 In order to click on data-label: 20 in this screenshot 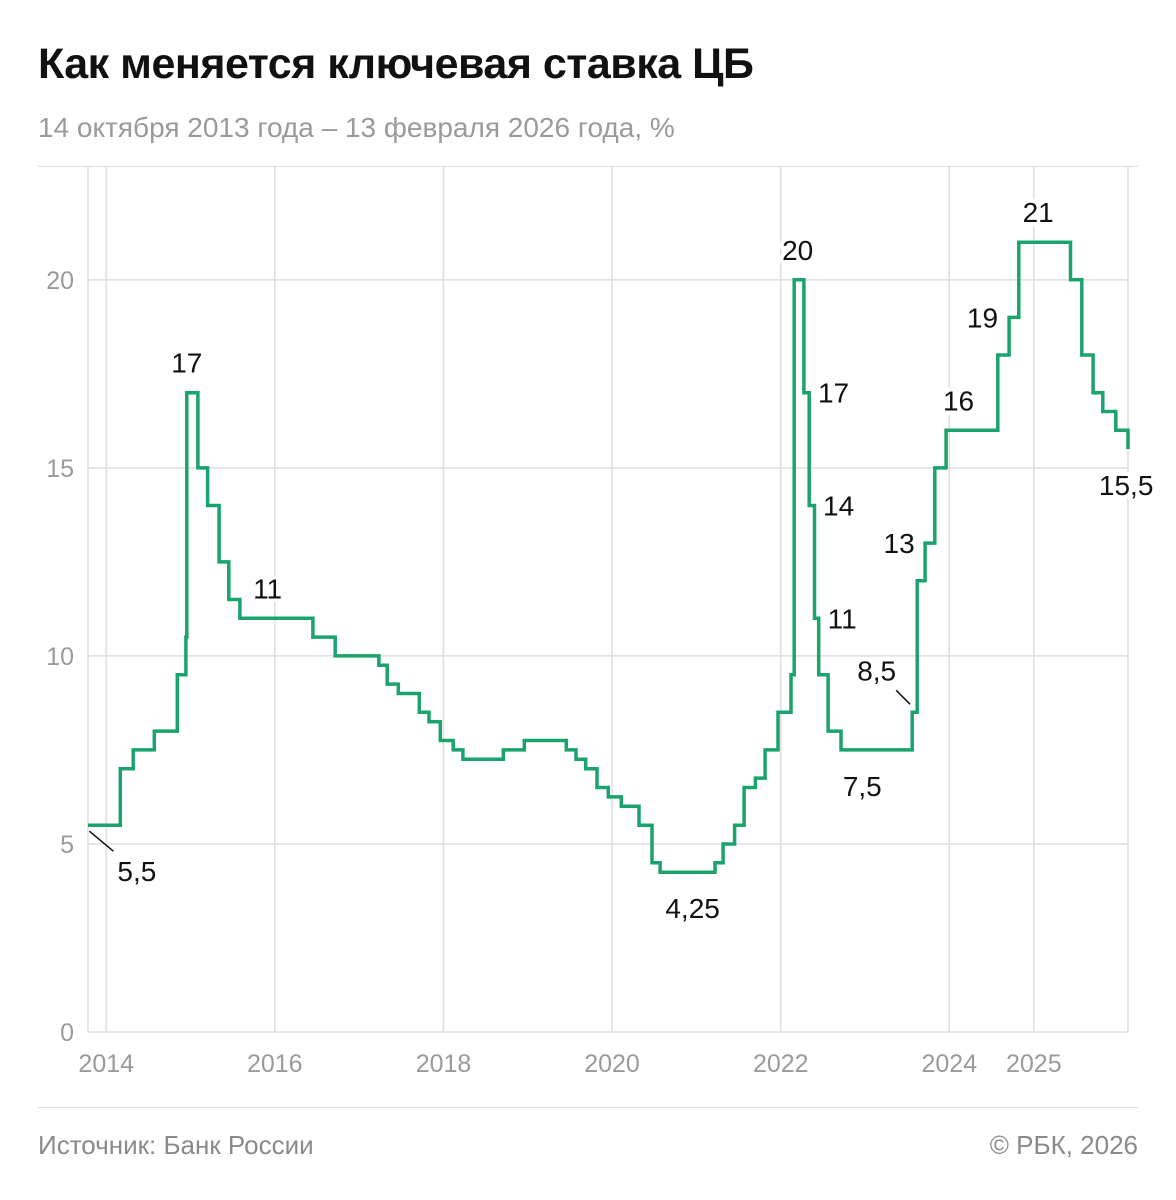, I will do `click(797, 250)`.